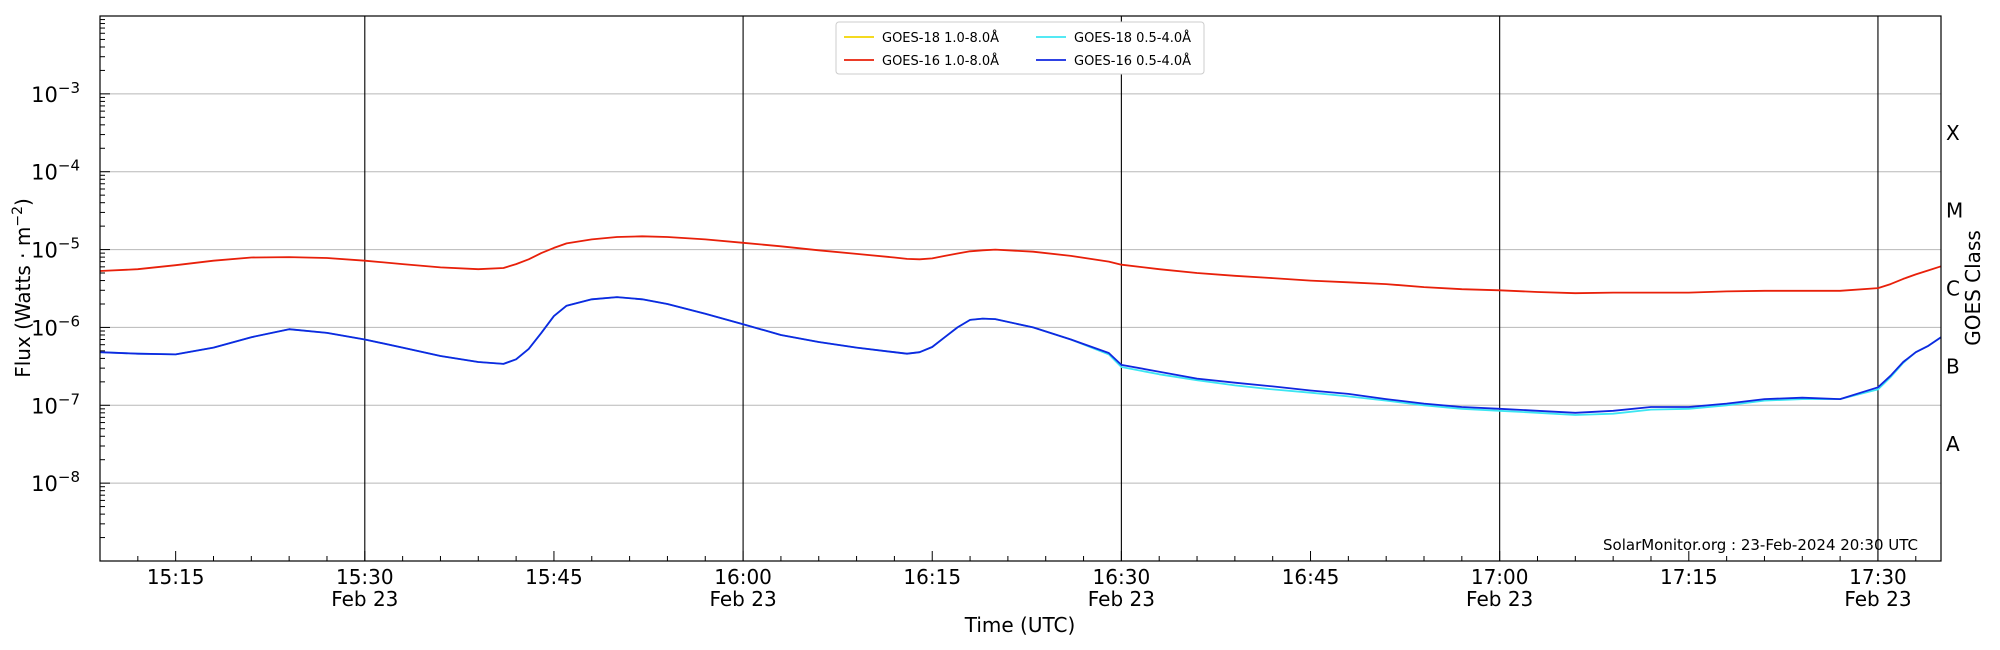 The height and width of the screenshot is (650, 2000). What do you see at coordinates (1311, 577) in the screenshot?
I see `x-tick-label: 16:45` at bounding box center [1311, 577].